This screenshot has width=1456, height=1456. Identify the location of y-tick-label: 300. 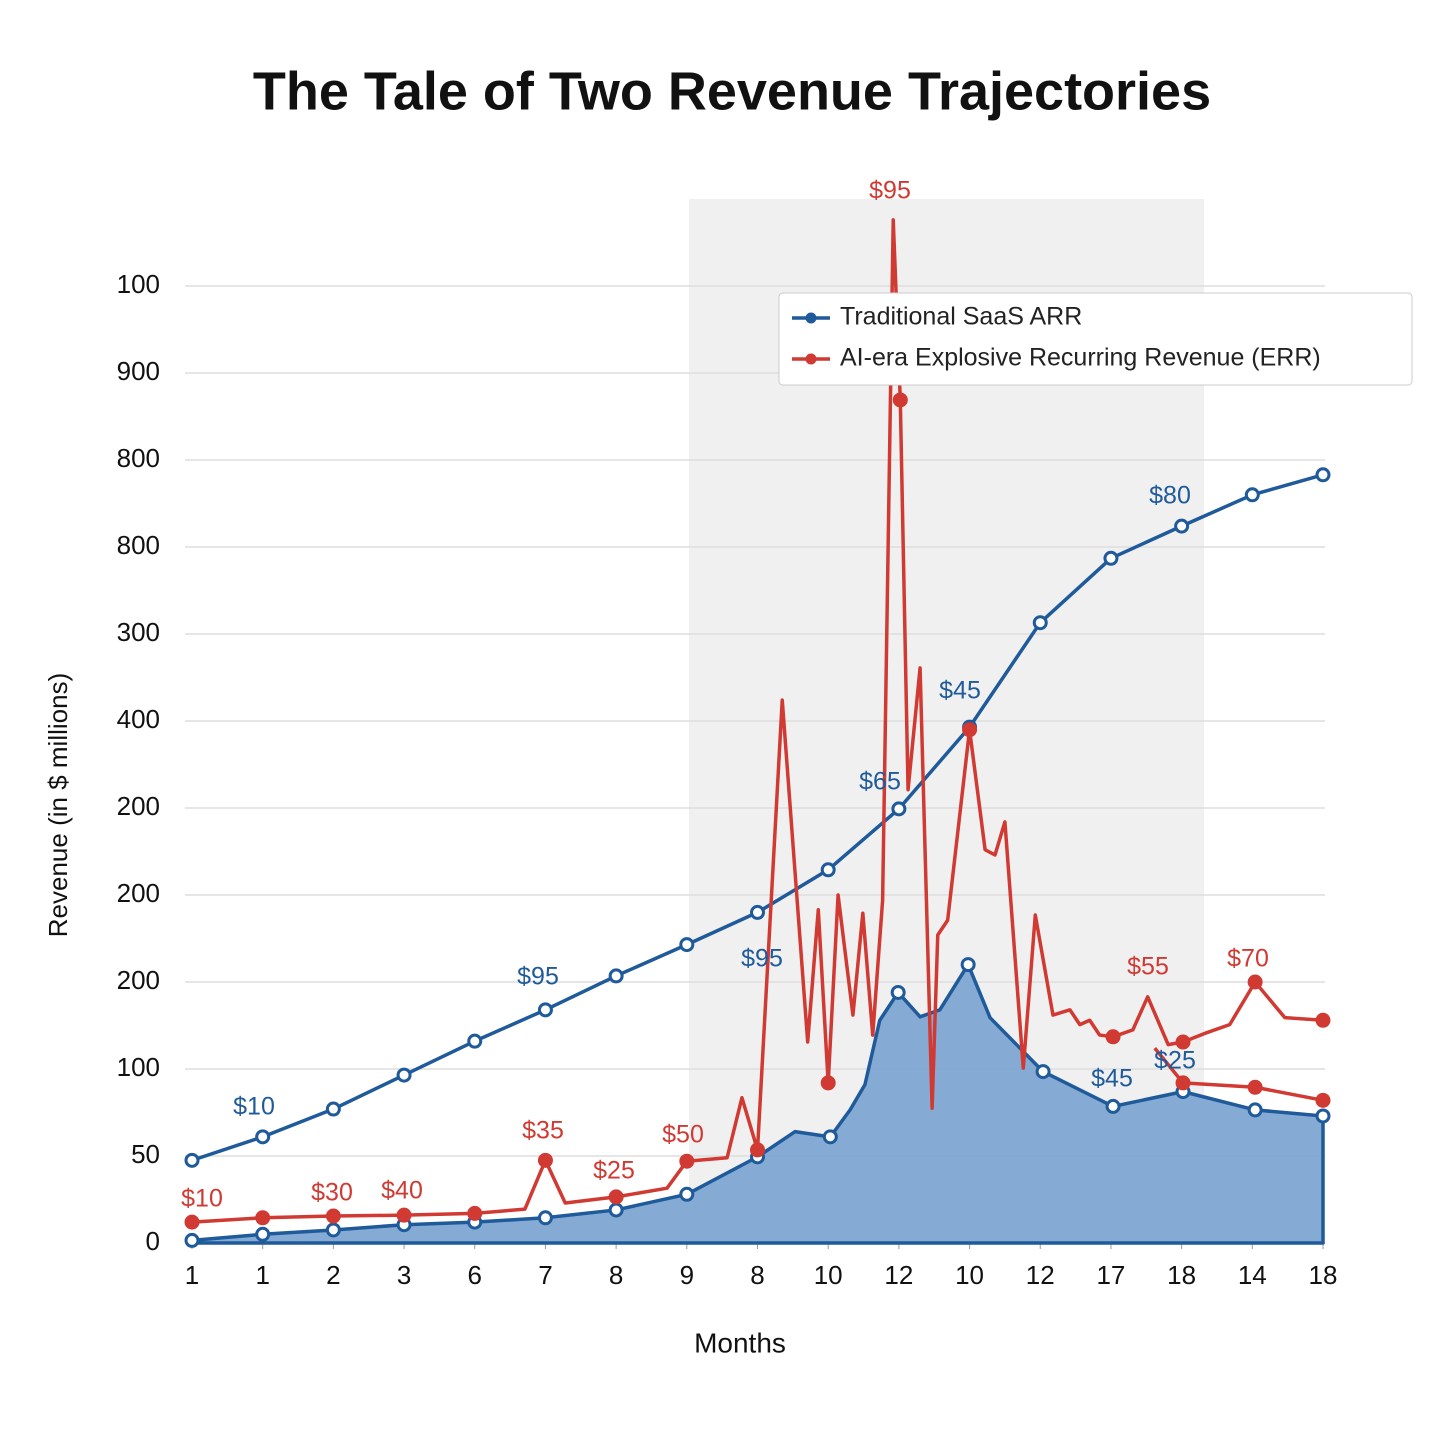
(138, 632).